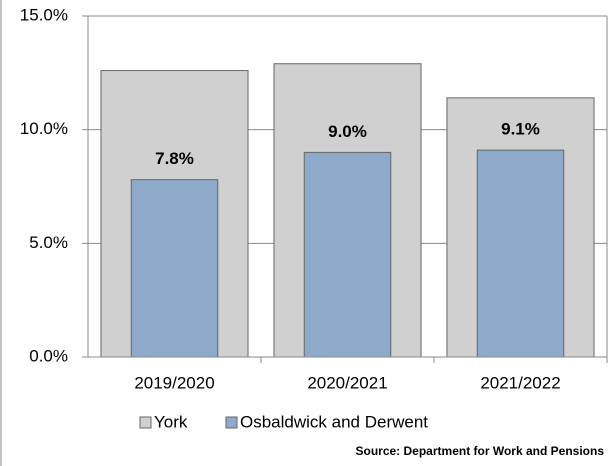 The image size is (608, 466). What do you see at coordinates (347, 131) in the screenshot?
I see `data-label: 9.0%` at bounding box center [347, 131].